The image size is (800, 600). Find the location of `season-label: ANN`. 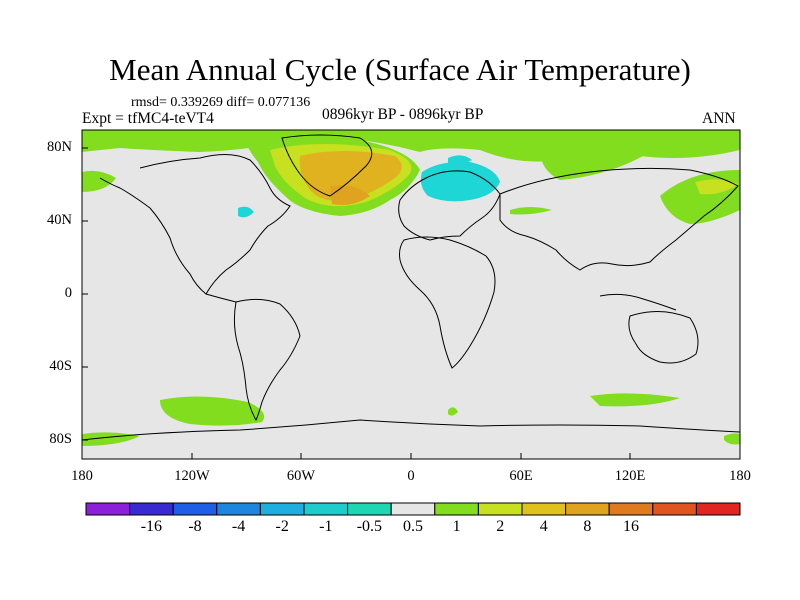

season-label: ANN is located at coordinates (719, 118).